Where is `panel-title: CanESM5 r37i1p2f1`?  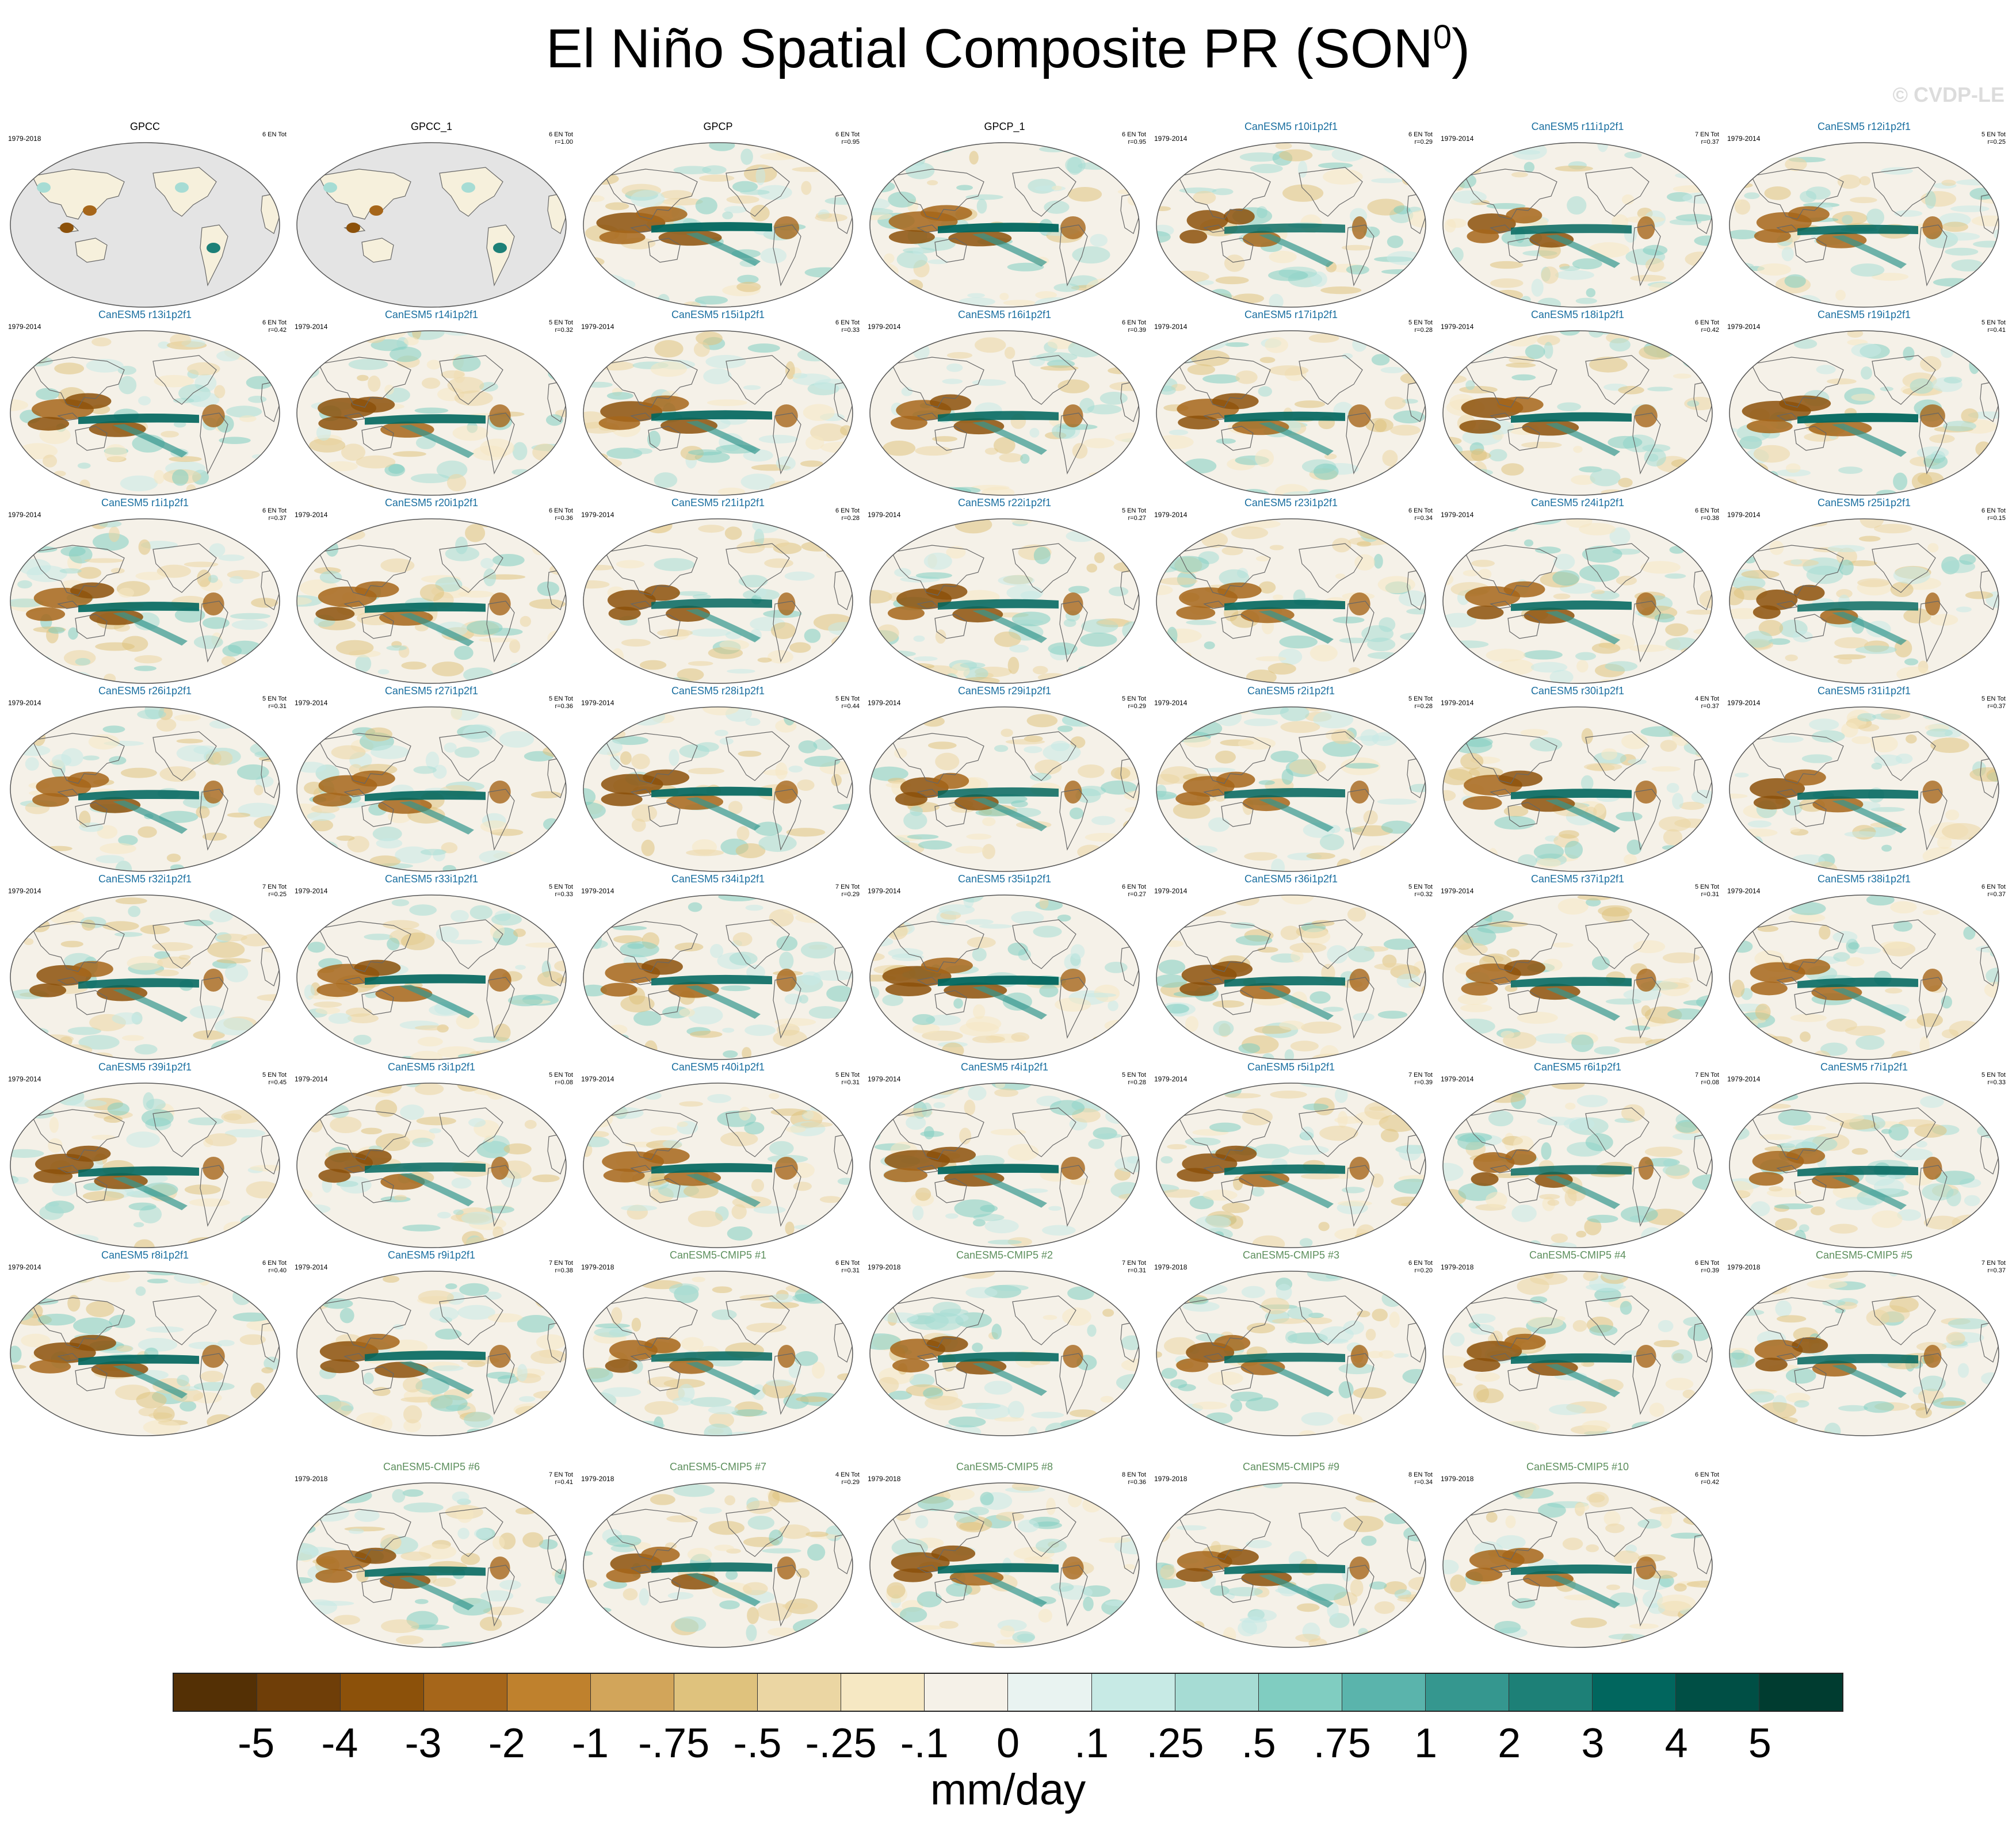 panel-title: CanESM5 r37i1p2f1 is located at coordinates (1577, 879).